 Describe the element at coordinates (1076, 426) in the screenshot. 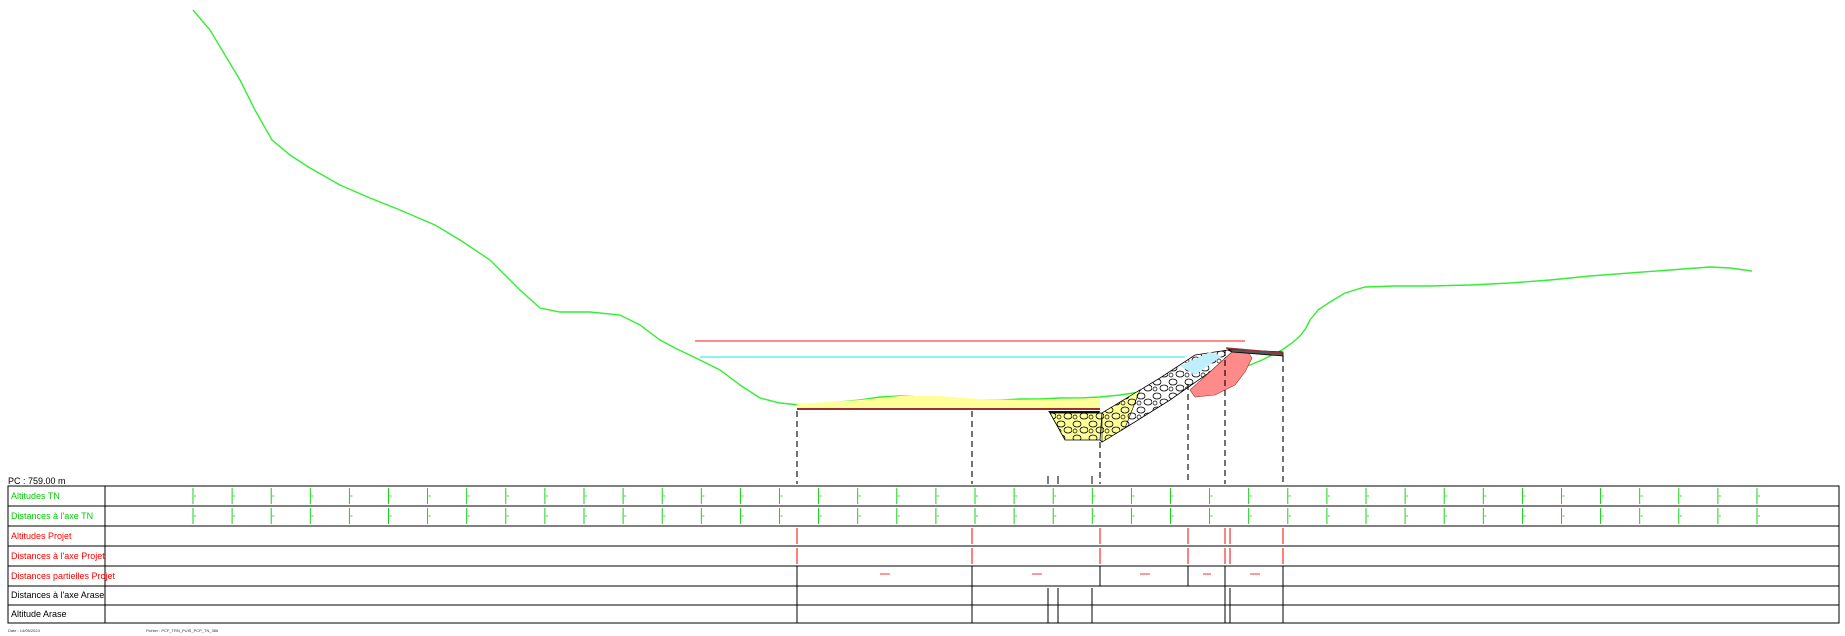

I see `toe-trench-riprap` at that location.